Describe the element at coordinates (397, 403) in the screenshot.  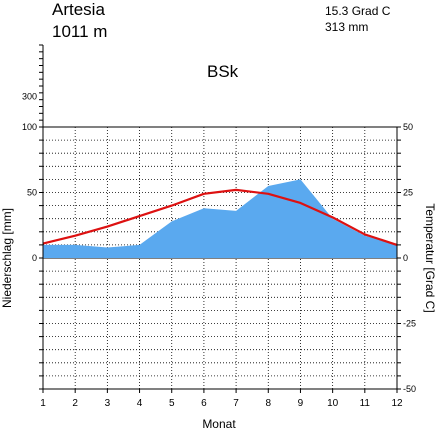
I see `x-tick-label: 12` at that location.